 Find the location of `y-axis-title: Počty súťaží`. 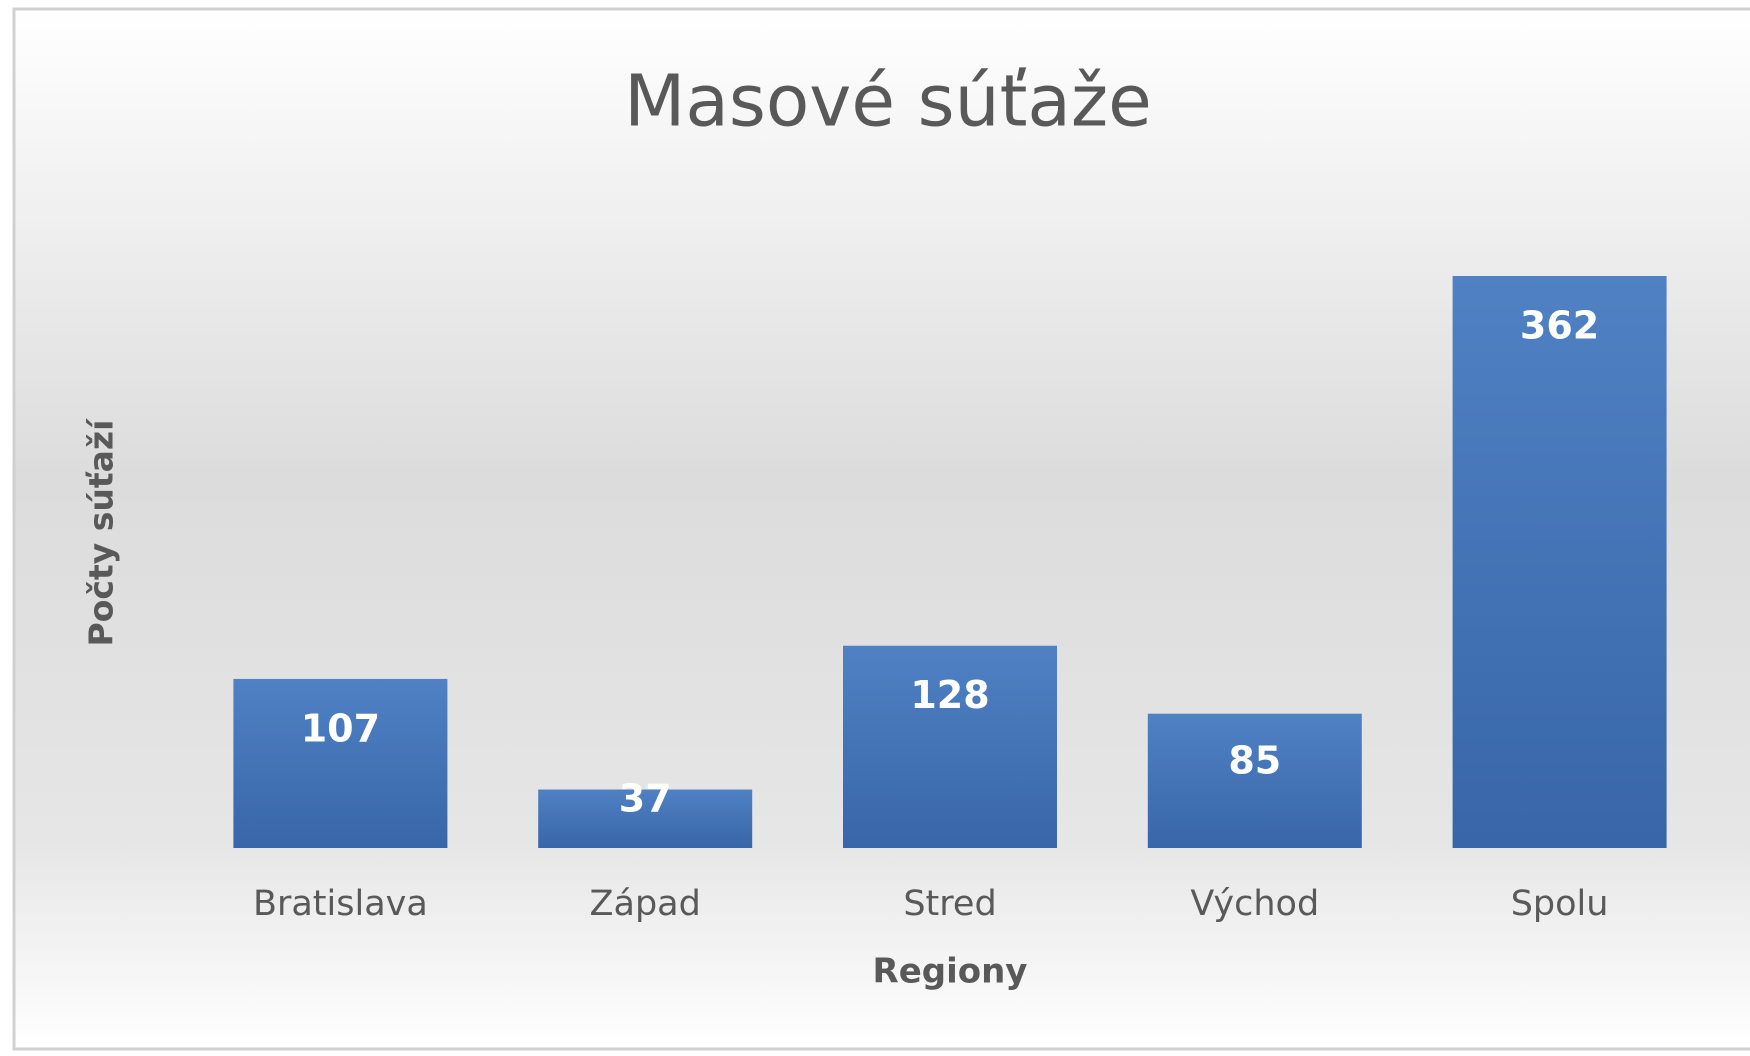

y-axis-title: Počty súťaží is located at coordinates (101, 532).